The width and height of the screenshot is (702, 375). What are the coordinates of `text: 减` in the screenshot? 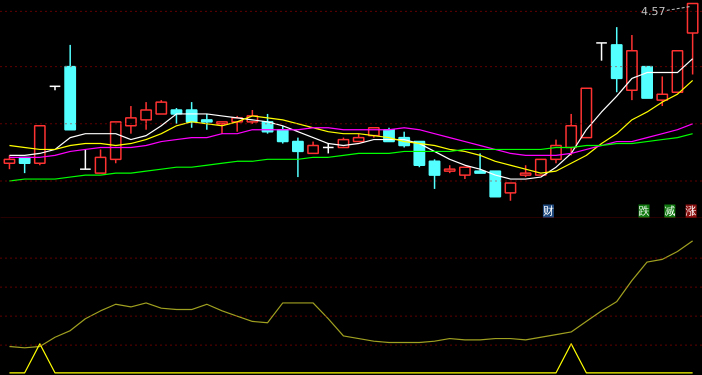 It's located at (670, 211).